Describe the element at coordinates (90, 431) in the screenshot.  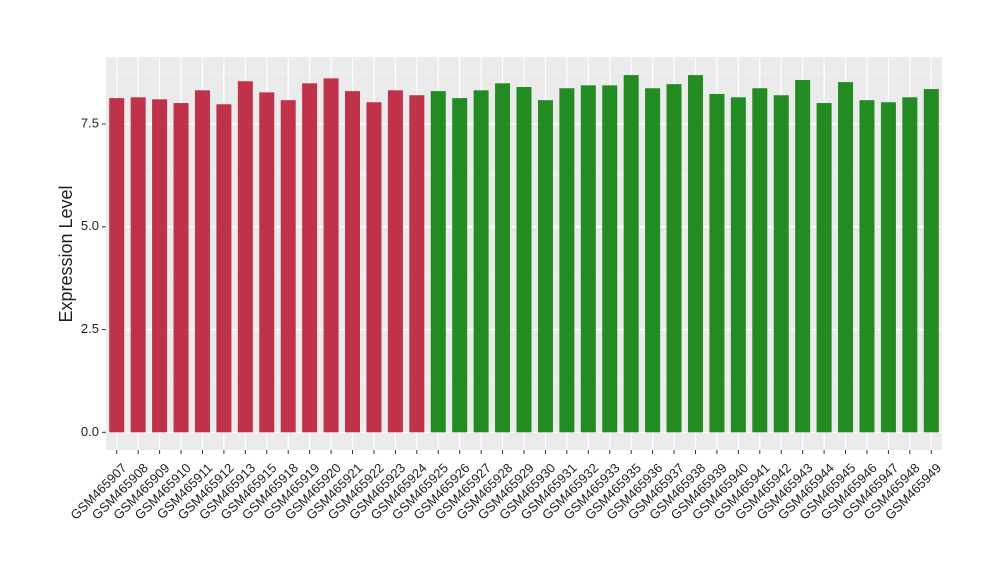
I see `y-tick-label: 0.0` at that location.